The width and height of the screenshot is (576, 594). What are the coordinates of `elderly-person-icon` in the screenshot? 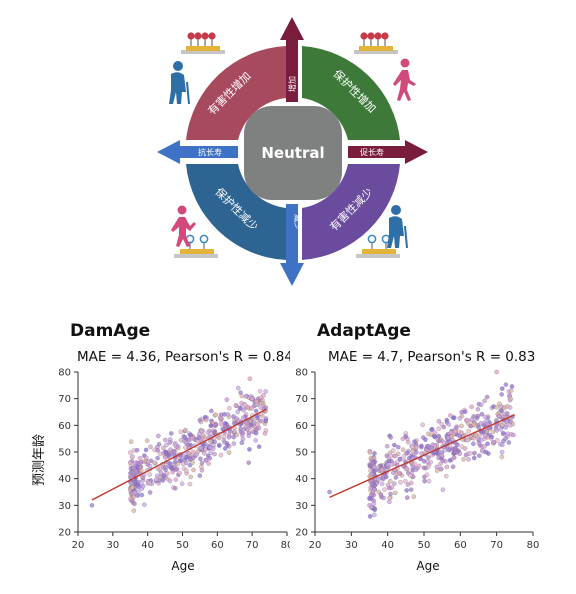 It's located at (179, 83).